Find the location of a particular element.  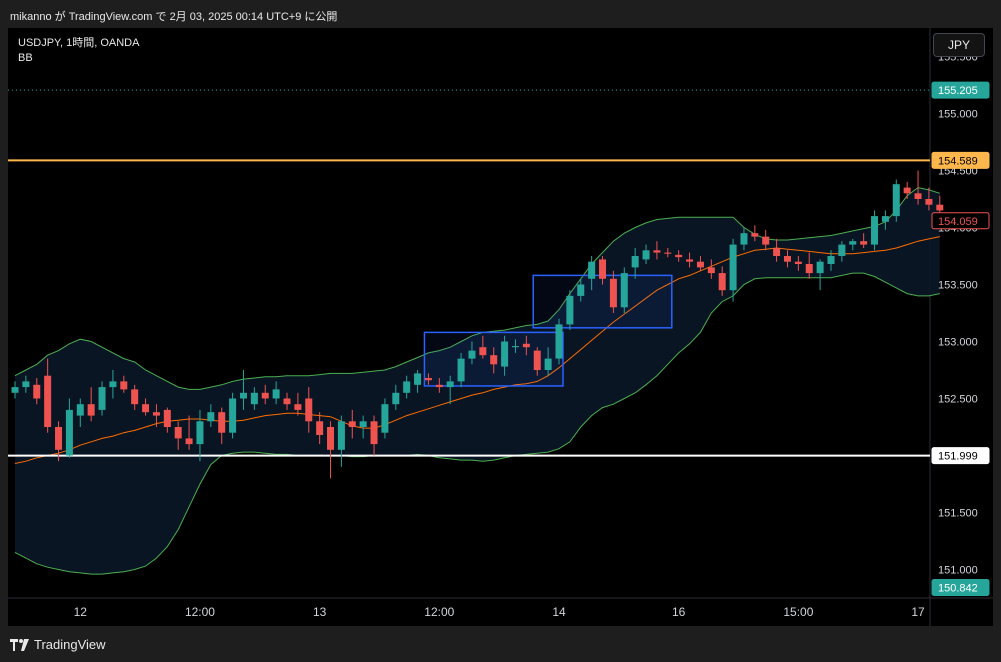

x-tick-label: 15:00 is located at coordinates (798, 612).